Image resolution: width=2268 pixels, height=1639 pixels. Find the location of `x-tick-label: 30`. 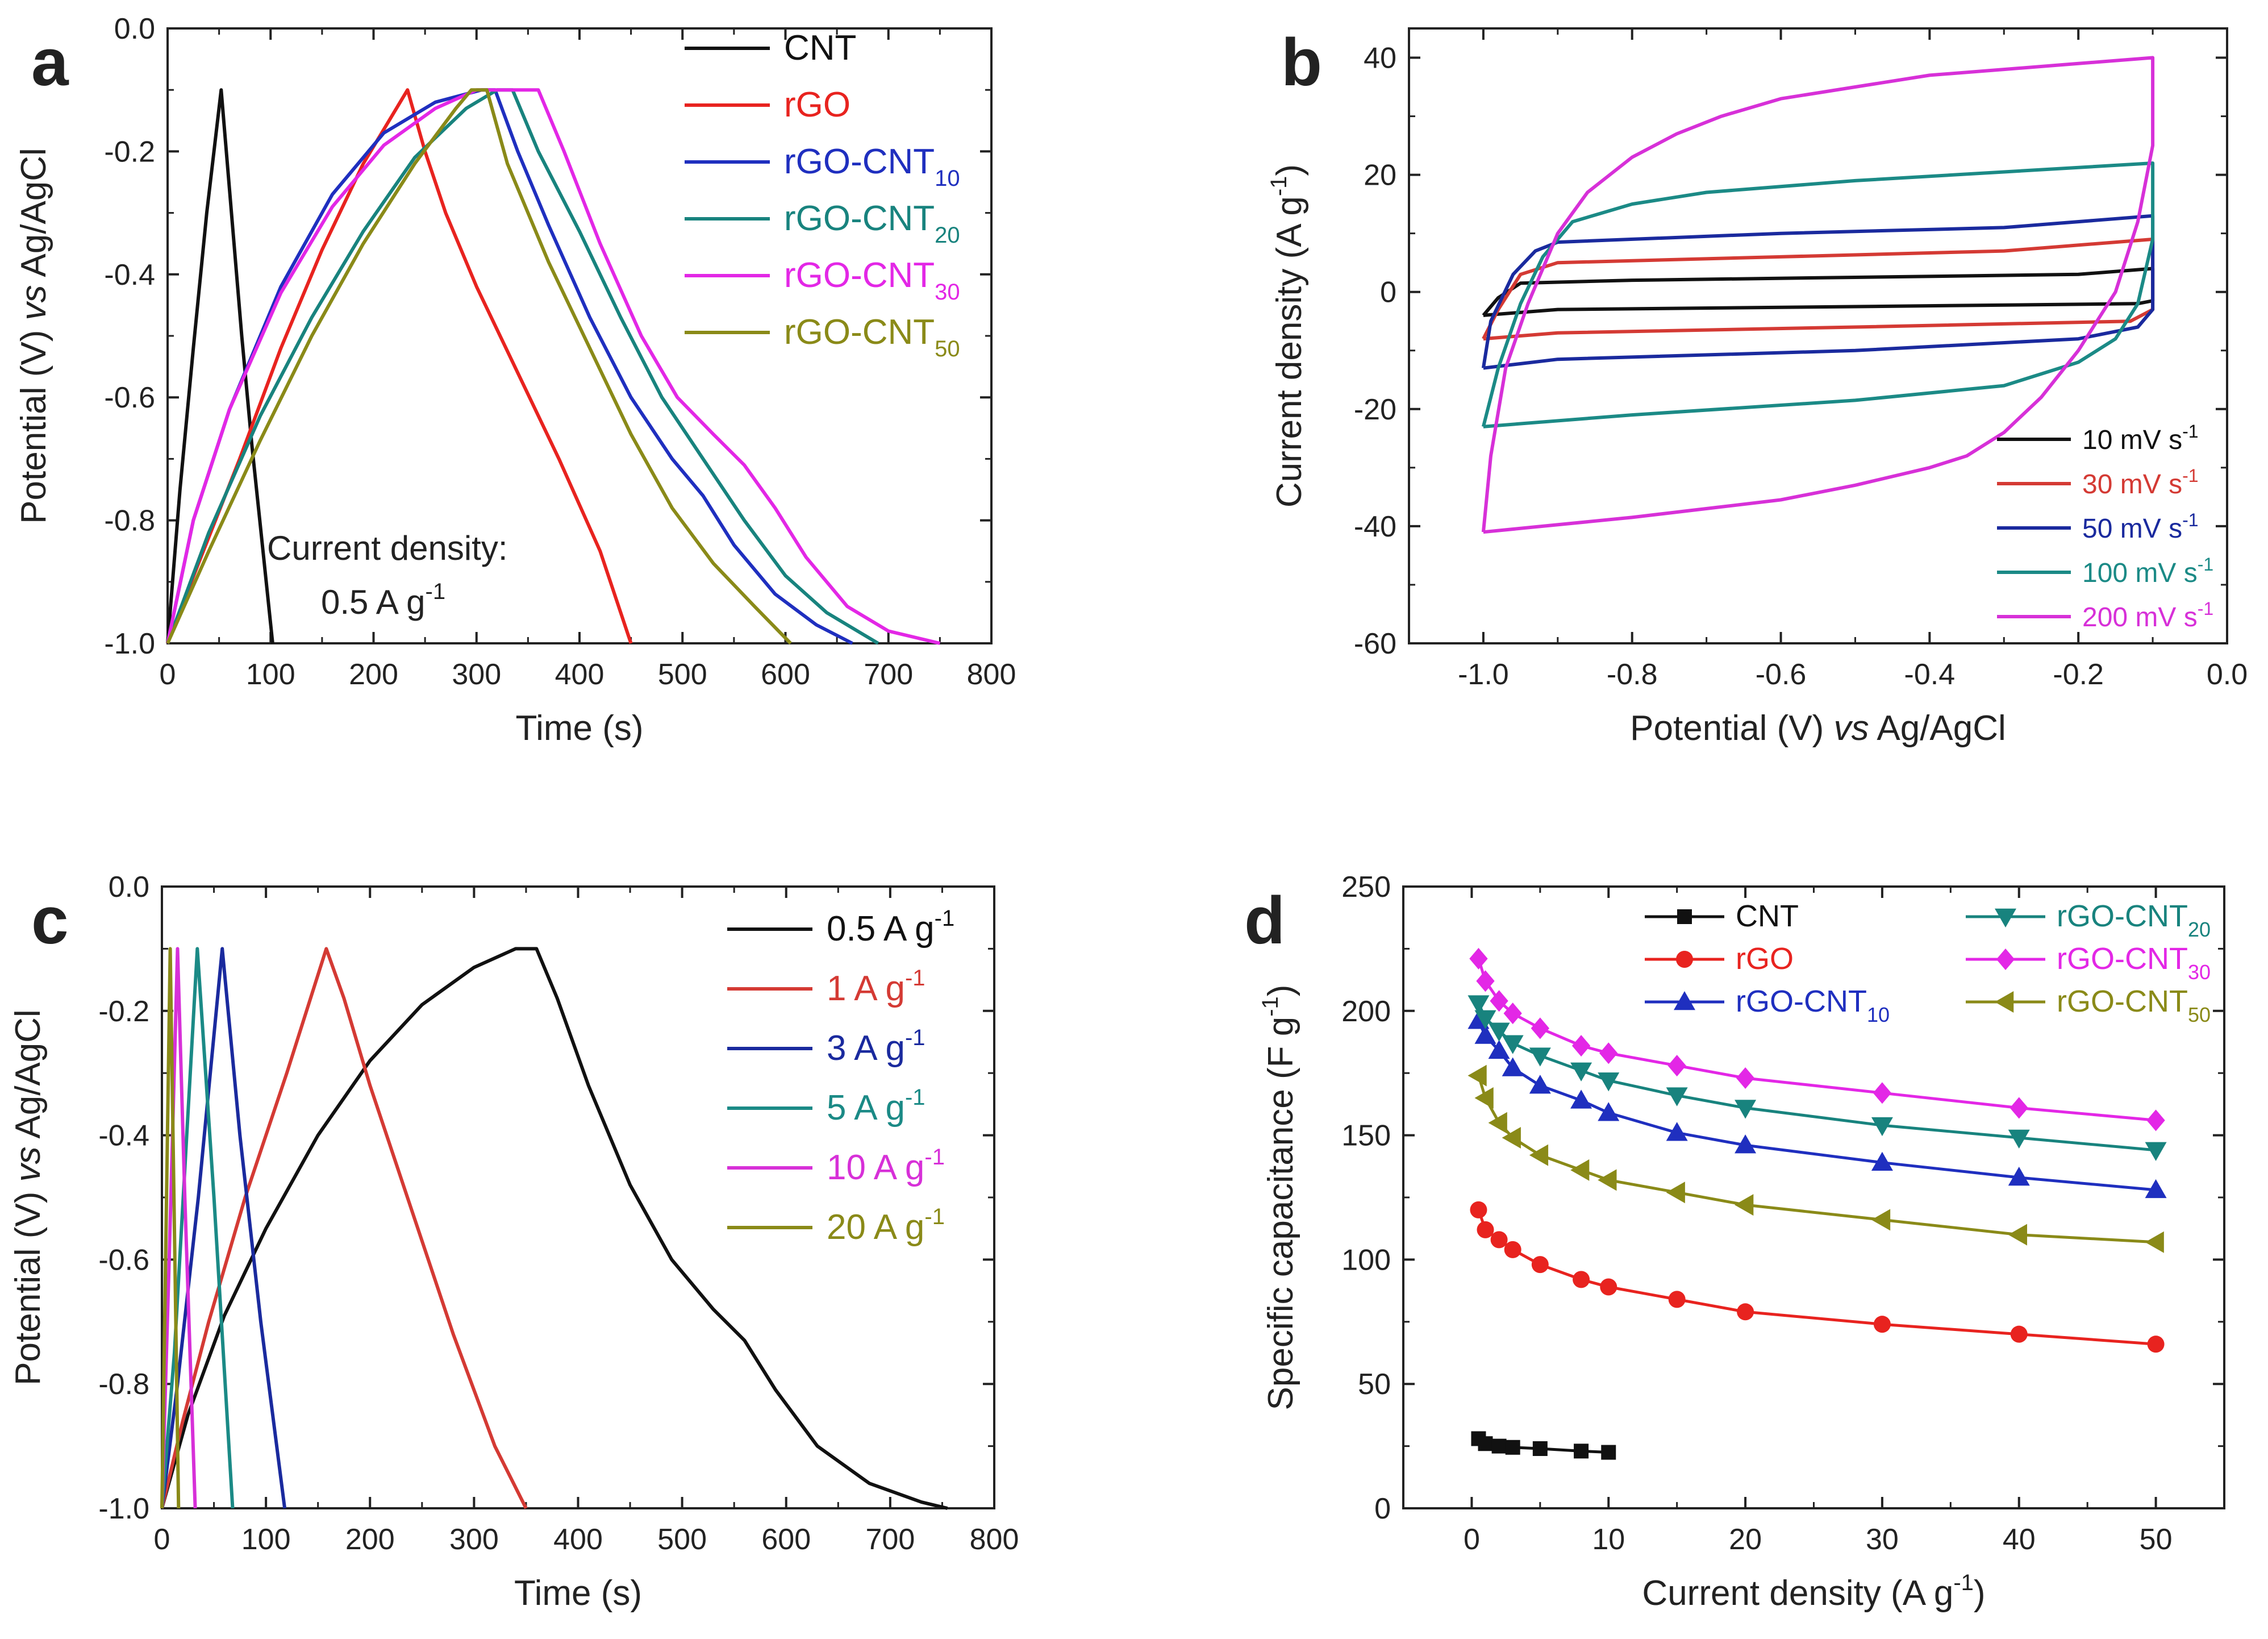

x-tick-label: 30 is located at coordinates (1882, 1539).